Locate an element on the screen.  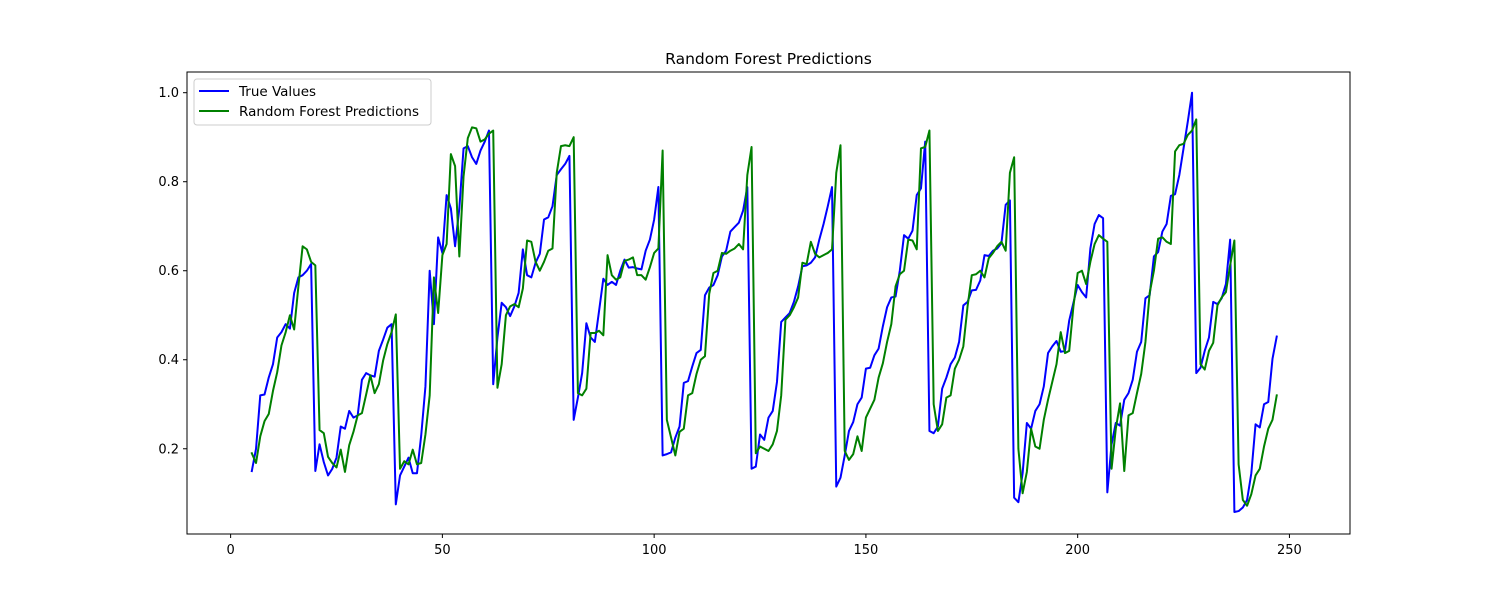
x-tick-label: 200 is located at coordinates (1077, 550).